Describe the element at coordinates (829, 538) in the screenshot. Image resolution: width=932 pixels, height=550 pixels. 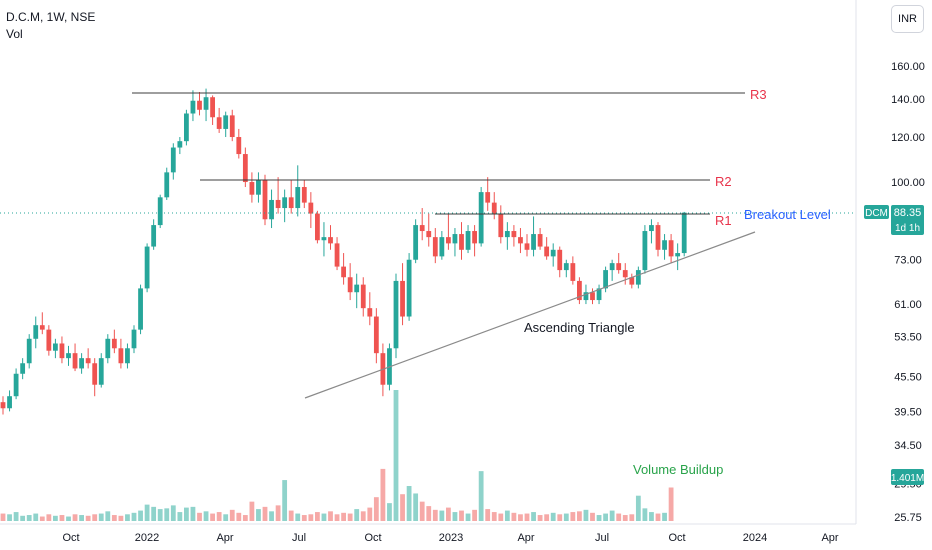
I see `x-tick-label: Apr` at that location.